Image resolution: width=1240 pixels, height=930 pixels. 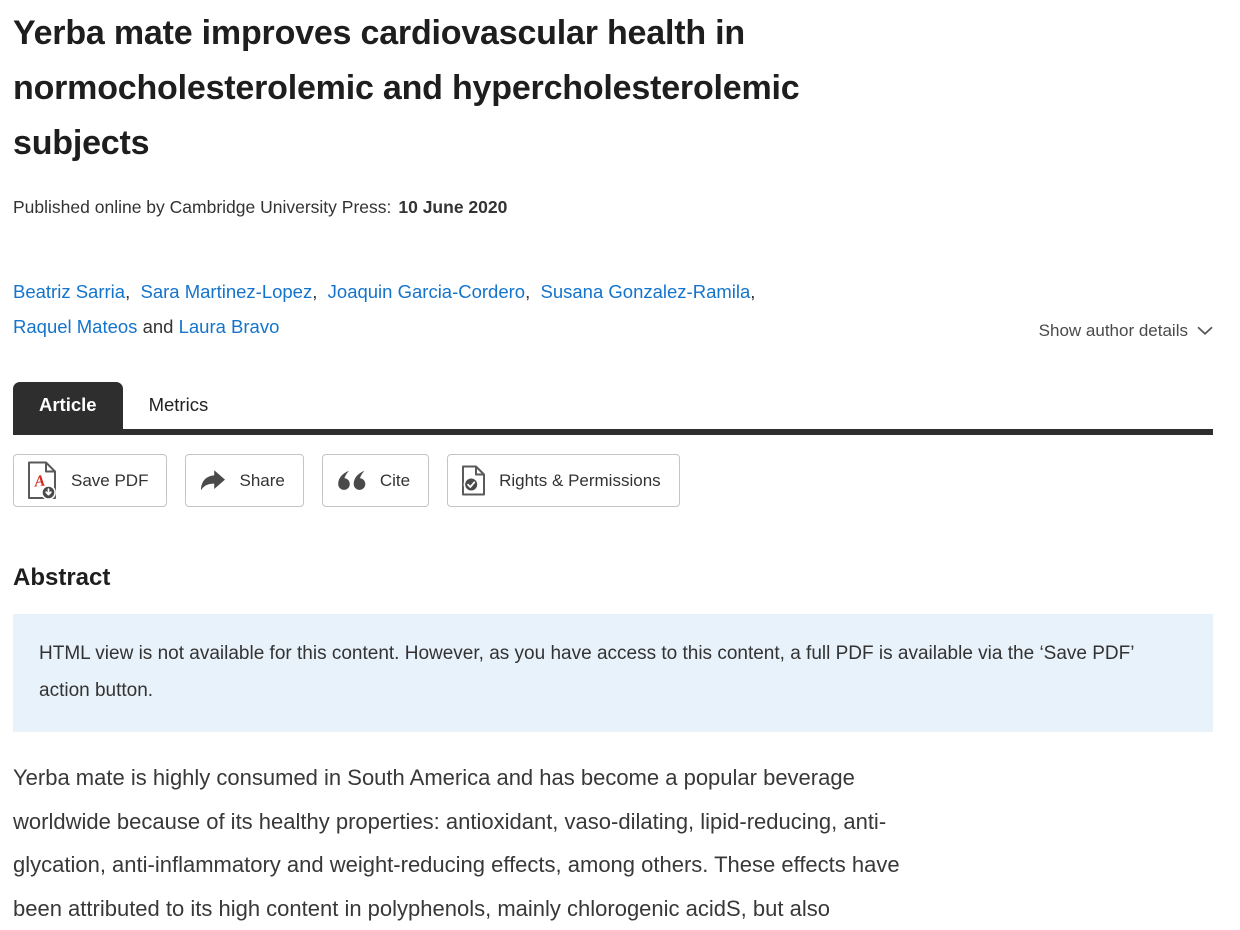 What do you see at coordinates (42, 480) in the screenshot?
I see `pdf-download-icon: A` at bounding box center [42, 480].